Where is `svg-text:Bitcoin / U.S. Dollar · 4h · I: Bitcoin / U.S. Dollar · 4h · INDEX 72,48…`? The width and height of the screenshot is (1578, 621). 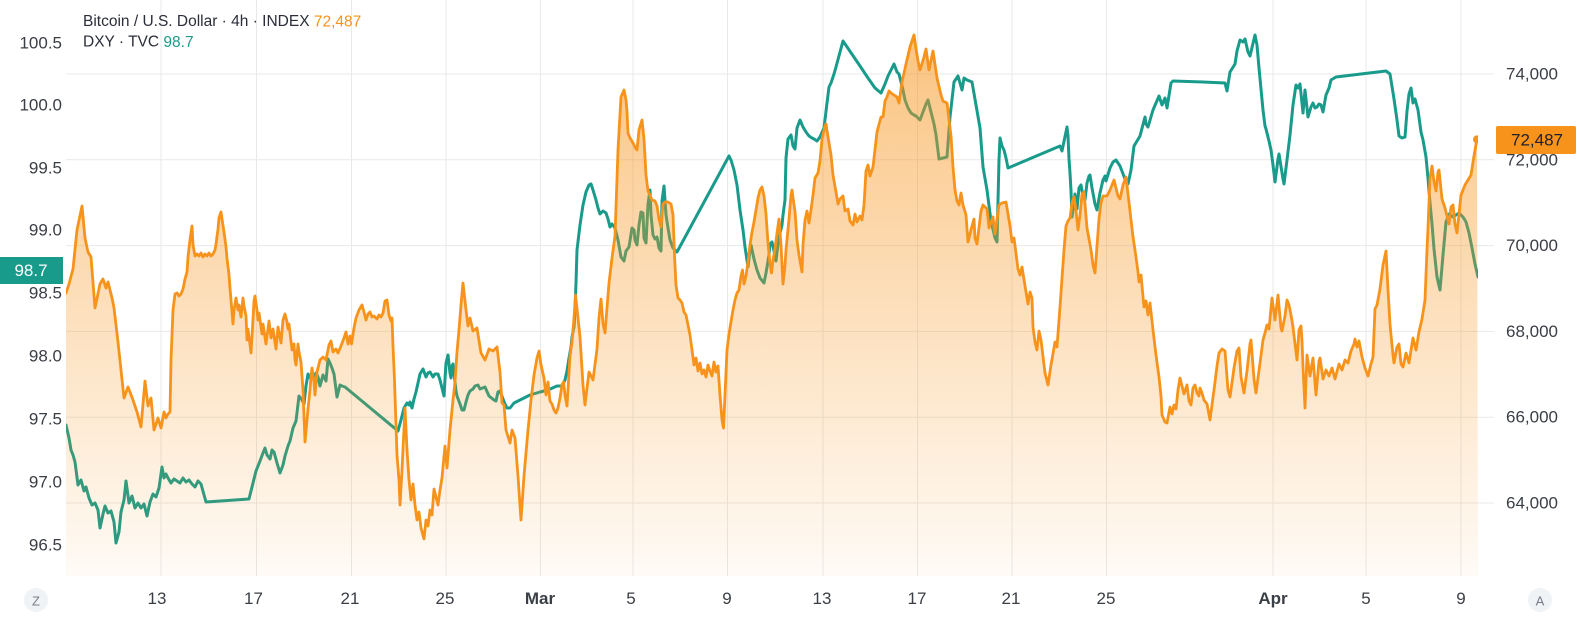
svg-text:Bitcoin / U.S. Dollar · 4h · I: Bitcoin / U.S. Dollar · 4h · INDEX 72,48… is located at coordinates (222, 21).